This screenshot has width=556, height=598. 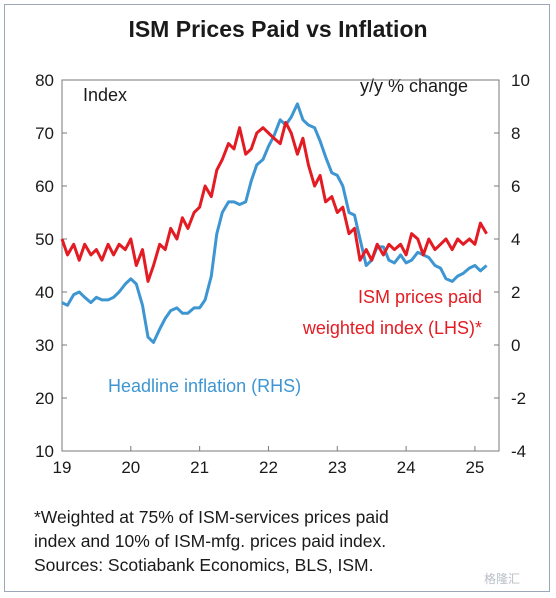 What do you see at coordinates (44, 345) in the screenshot?
I see `left-tick-label: 30` at bounding box center [44, 345].